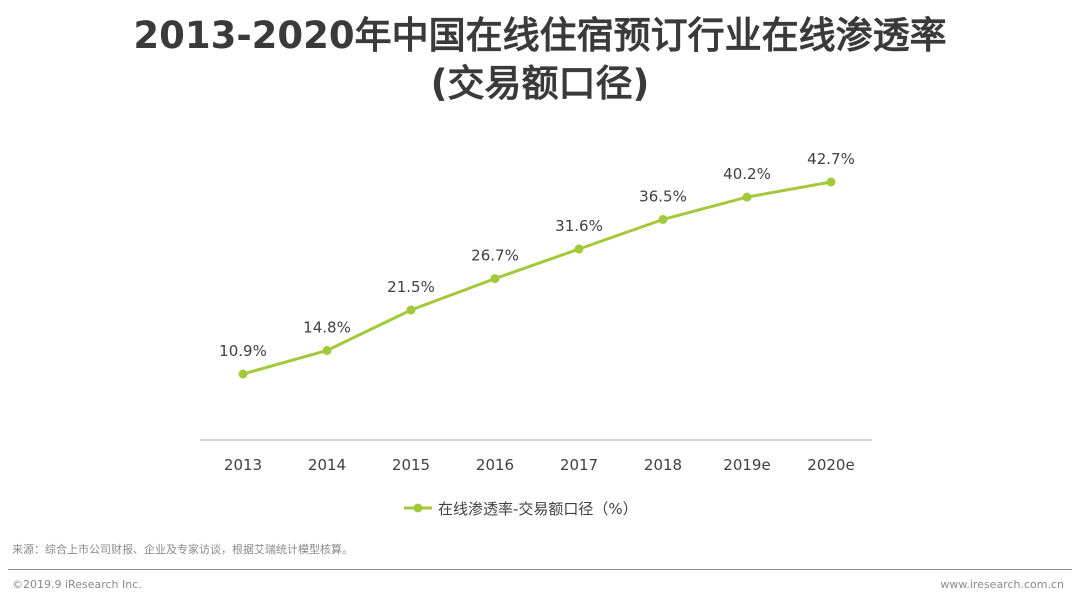 The width and height of the screenshot is (1080, 605). Describe the element at coordinates (77, 584) in the screenshot. I see `copyright-text: ©2019.9 iResearch Inc.` at that location.